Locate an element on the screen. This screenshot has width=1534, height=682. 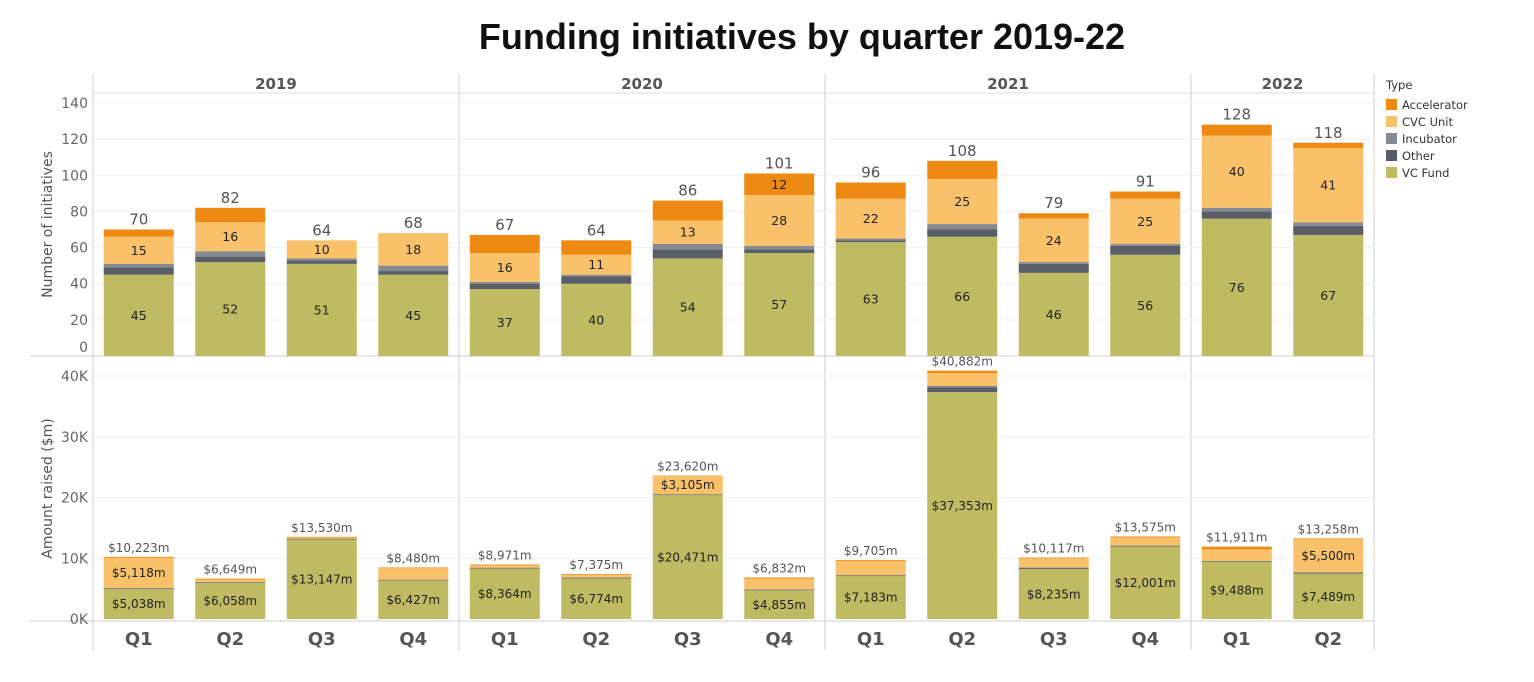
total-label: $23,620m is located at coordinates (687, 466).